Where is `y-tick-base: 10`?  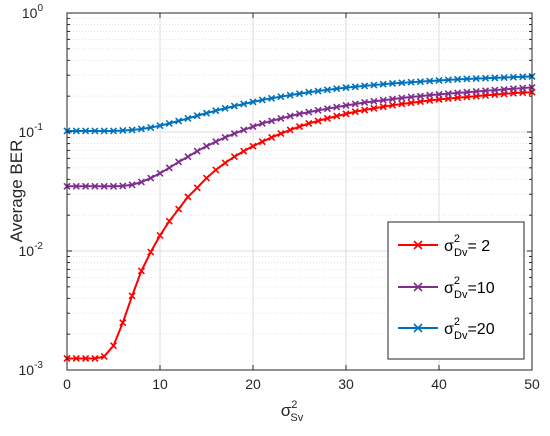
y-tick-base: 10 is located at coordinates (27, 251).